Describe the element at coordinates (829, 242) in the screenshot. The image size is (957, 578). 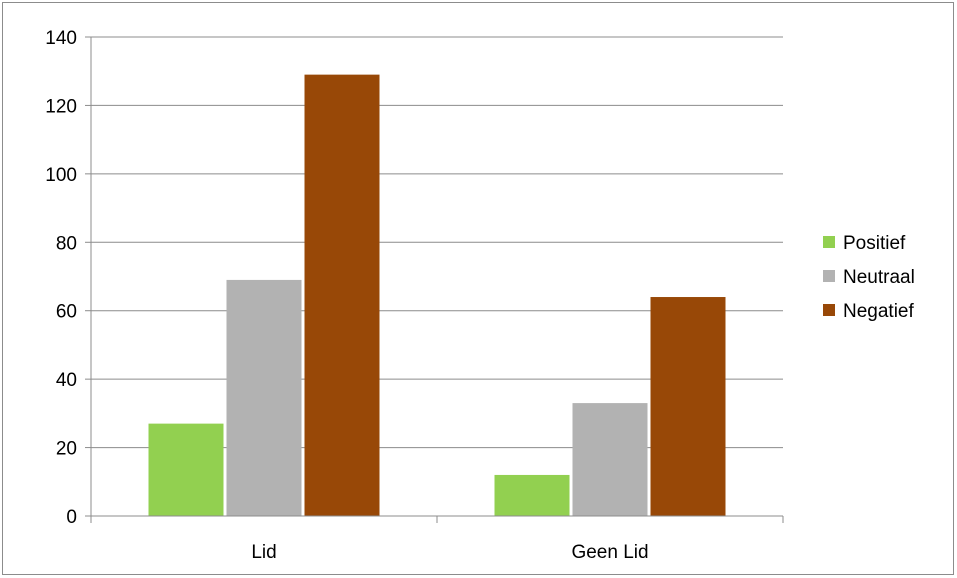
I see `legend-swatch-positief` at that location.